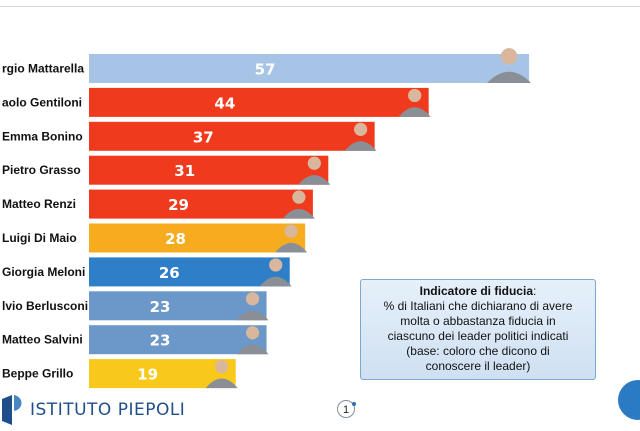  I want to click on category-label: aolo Gentiloni, so click(42, 102).